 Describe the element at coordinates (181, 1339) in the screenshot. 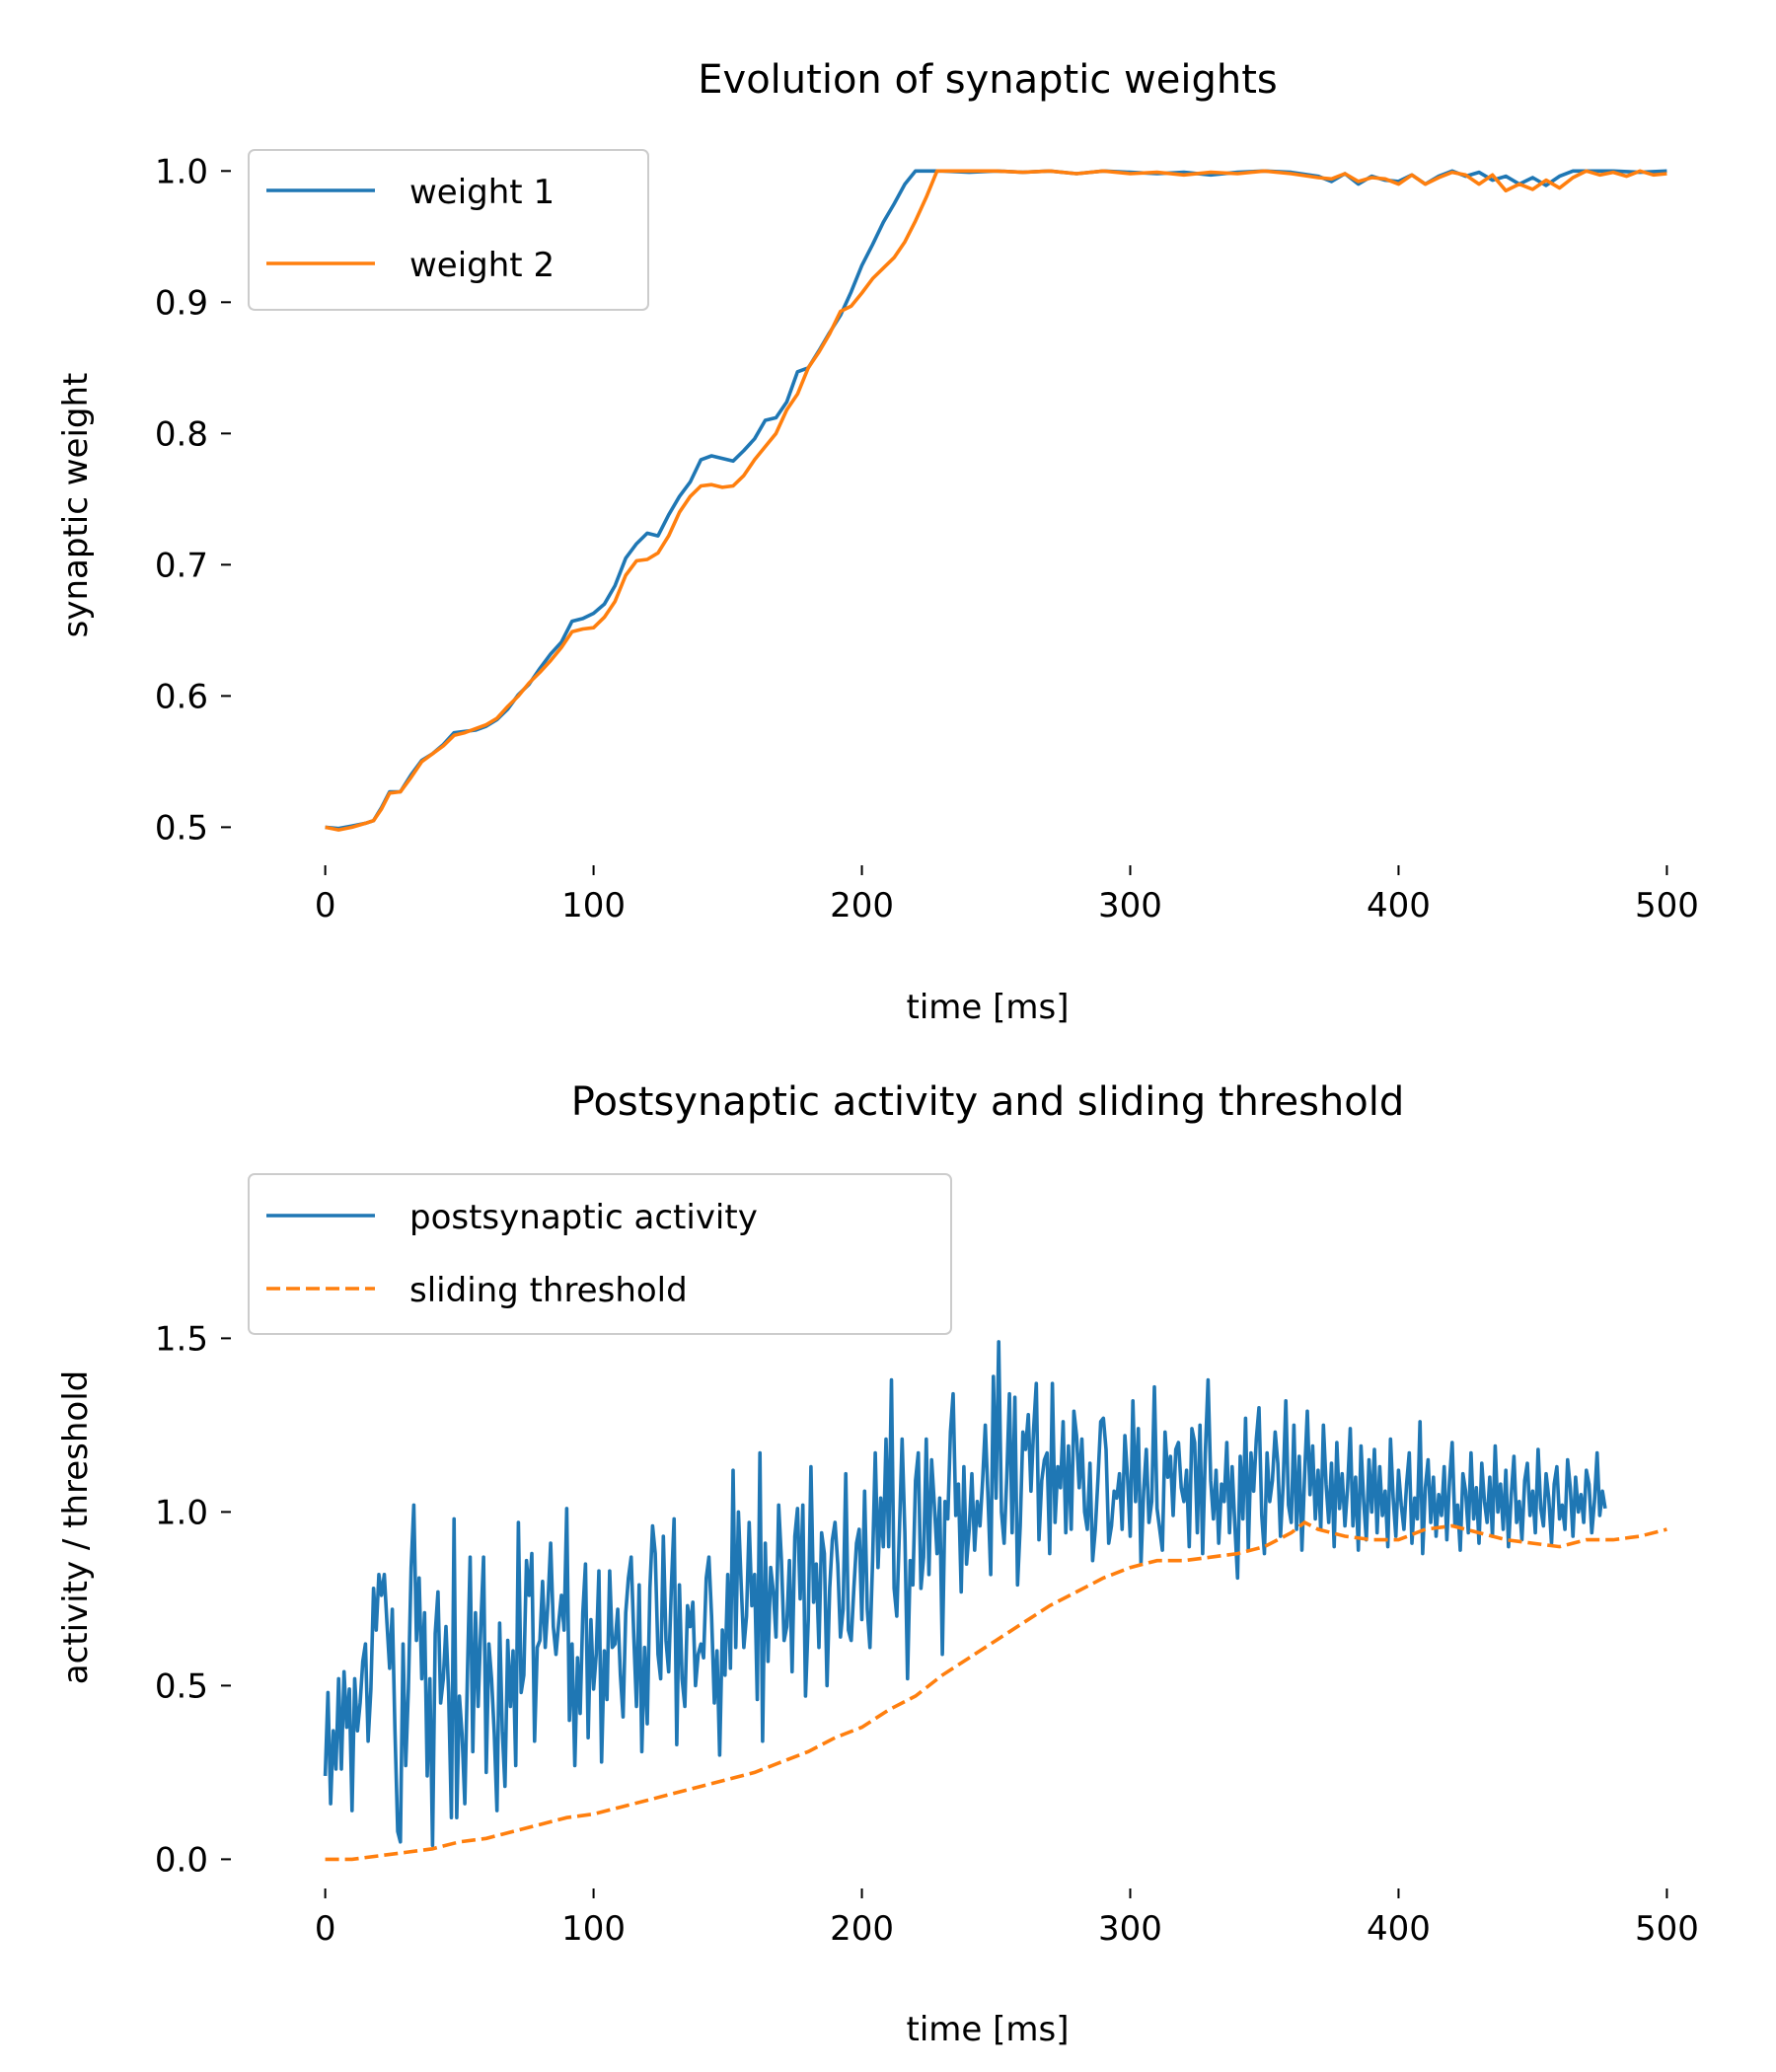

I see `y-tick-label: 1.5` at that location.